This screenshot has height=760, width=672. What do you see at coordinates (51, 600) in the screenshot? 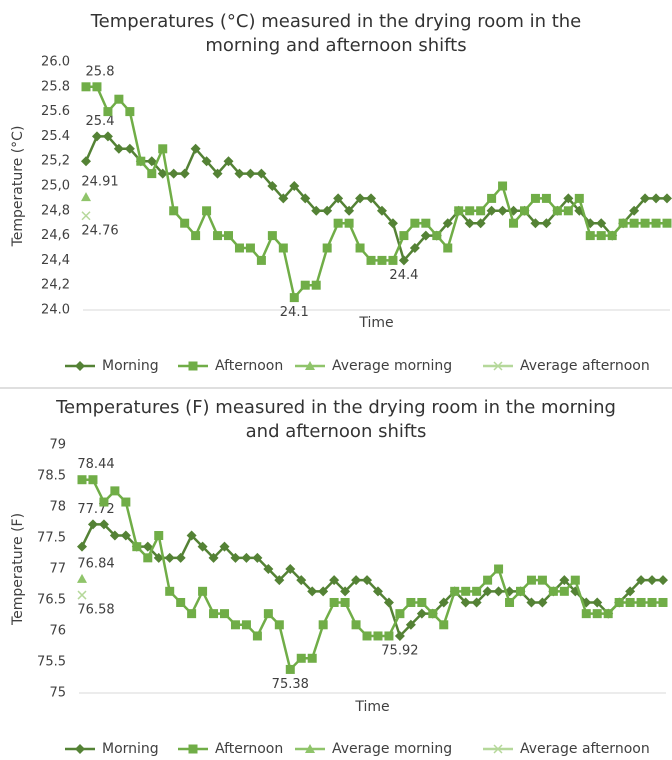
I see `y-tick-label: 76.5` at bounding box center [51, 600].